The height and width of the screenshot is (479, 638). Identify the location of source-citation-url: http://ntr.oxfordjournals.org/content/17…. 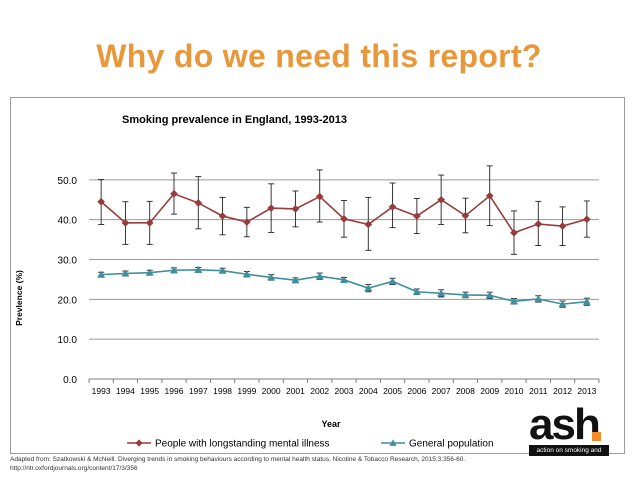
(74, 468).